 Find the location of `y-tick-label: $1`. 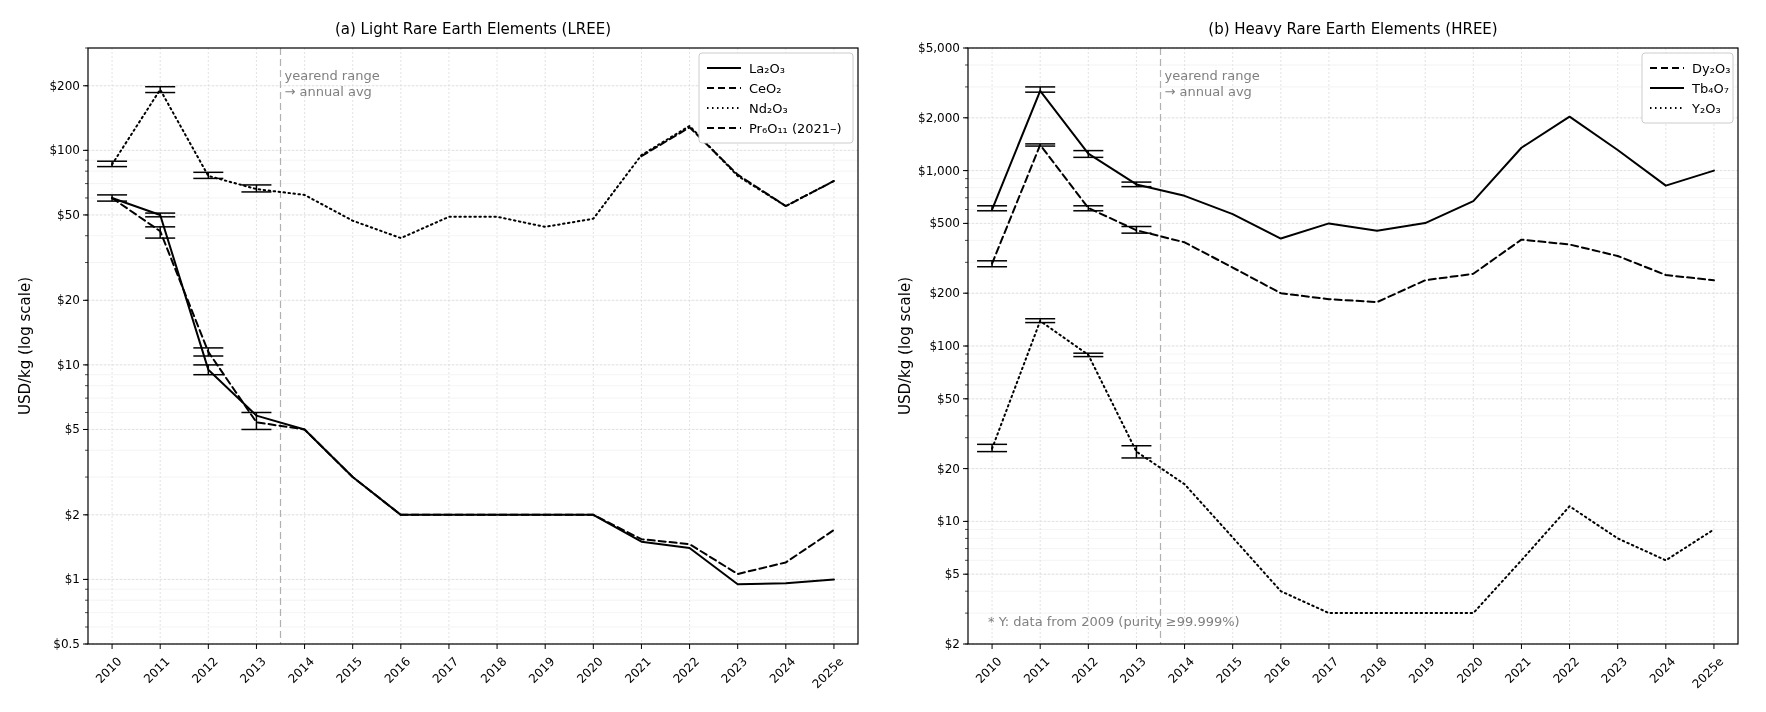

y-tick-label: $1 is located at coordinates (72, 579).